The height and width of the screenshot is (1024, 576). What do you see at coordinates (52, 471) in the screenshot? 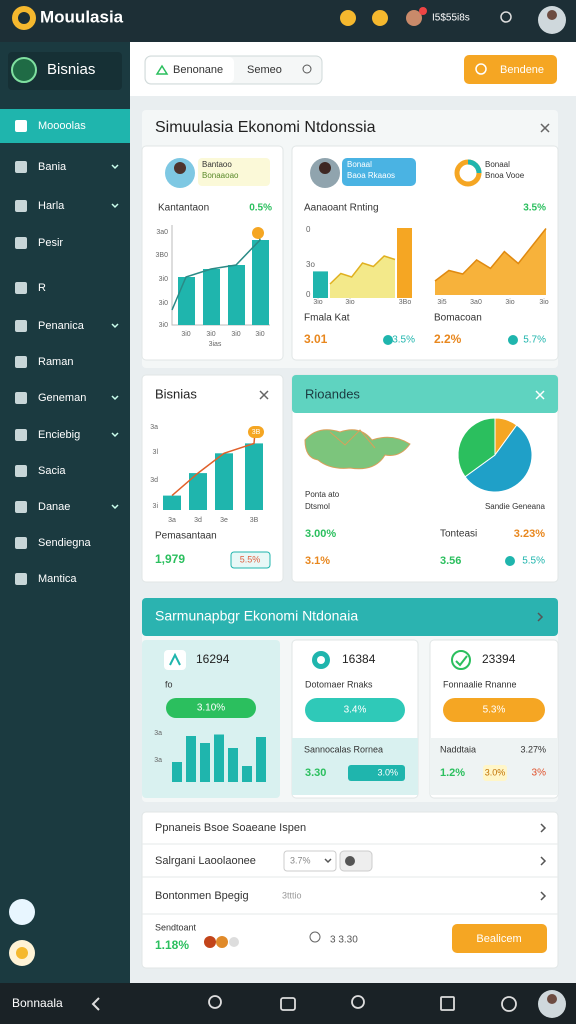
I see `nav-item: Sacia` at bounding box center [52, 471].